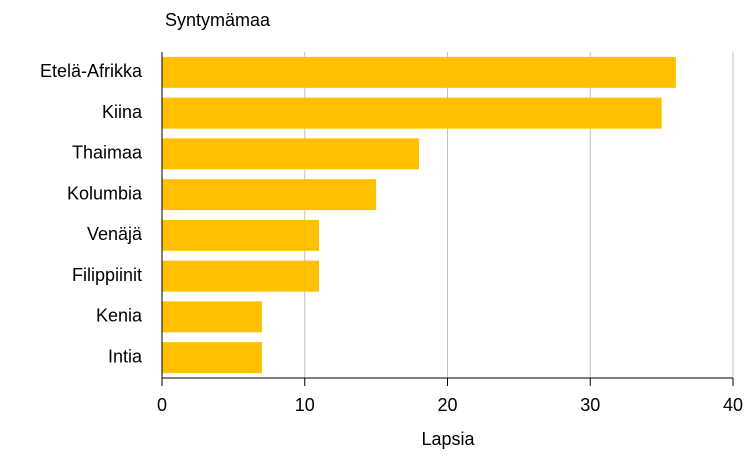  Describe the element at coordinates (125, 356) in the screenshot. I see `y-tick-label: Intia` at that location.